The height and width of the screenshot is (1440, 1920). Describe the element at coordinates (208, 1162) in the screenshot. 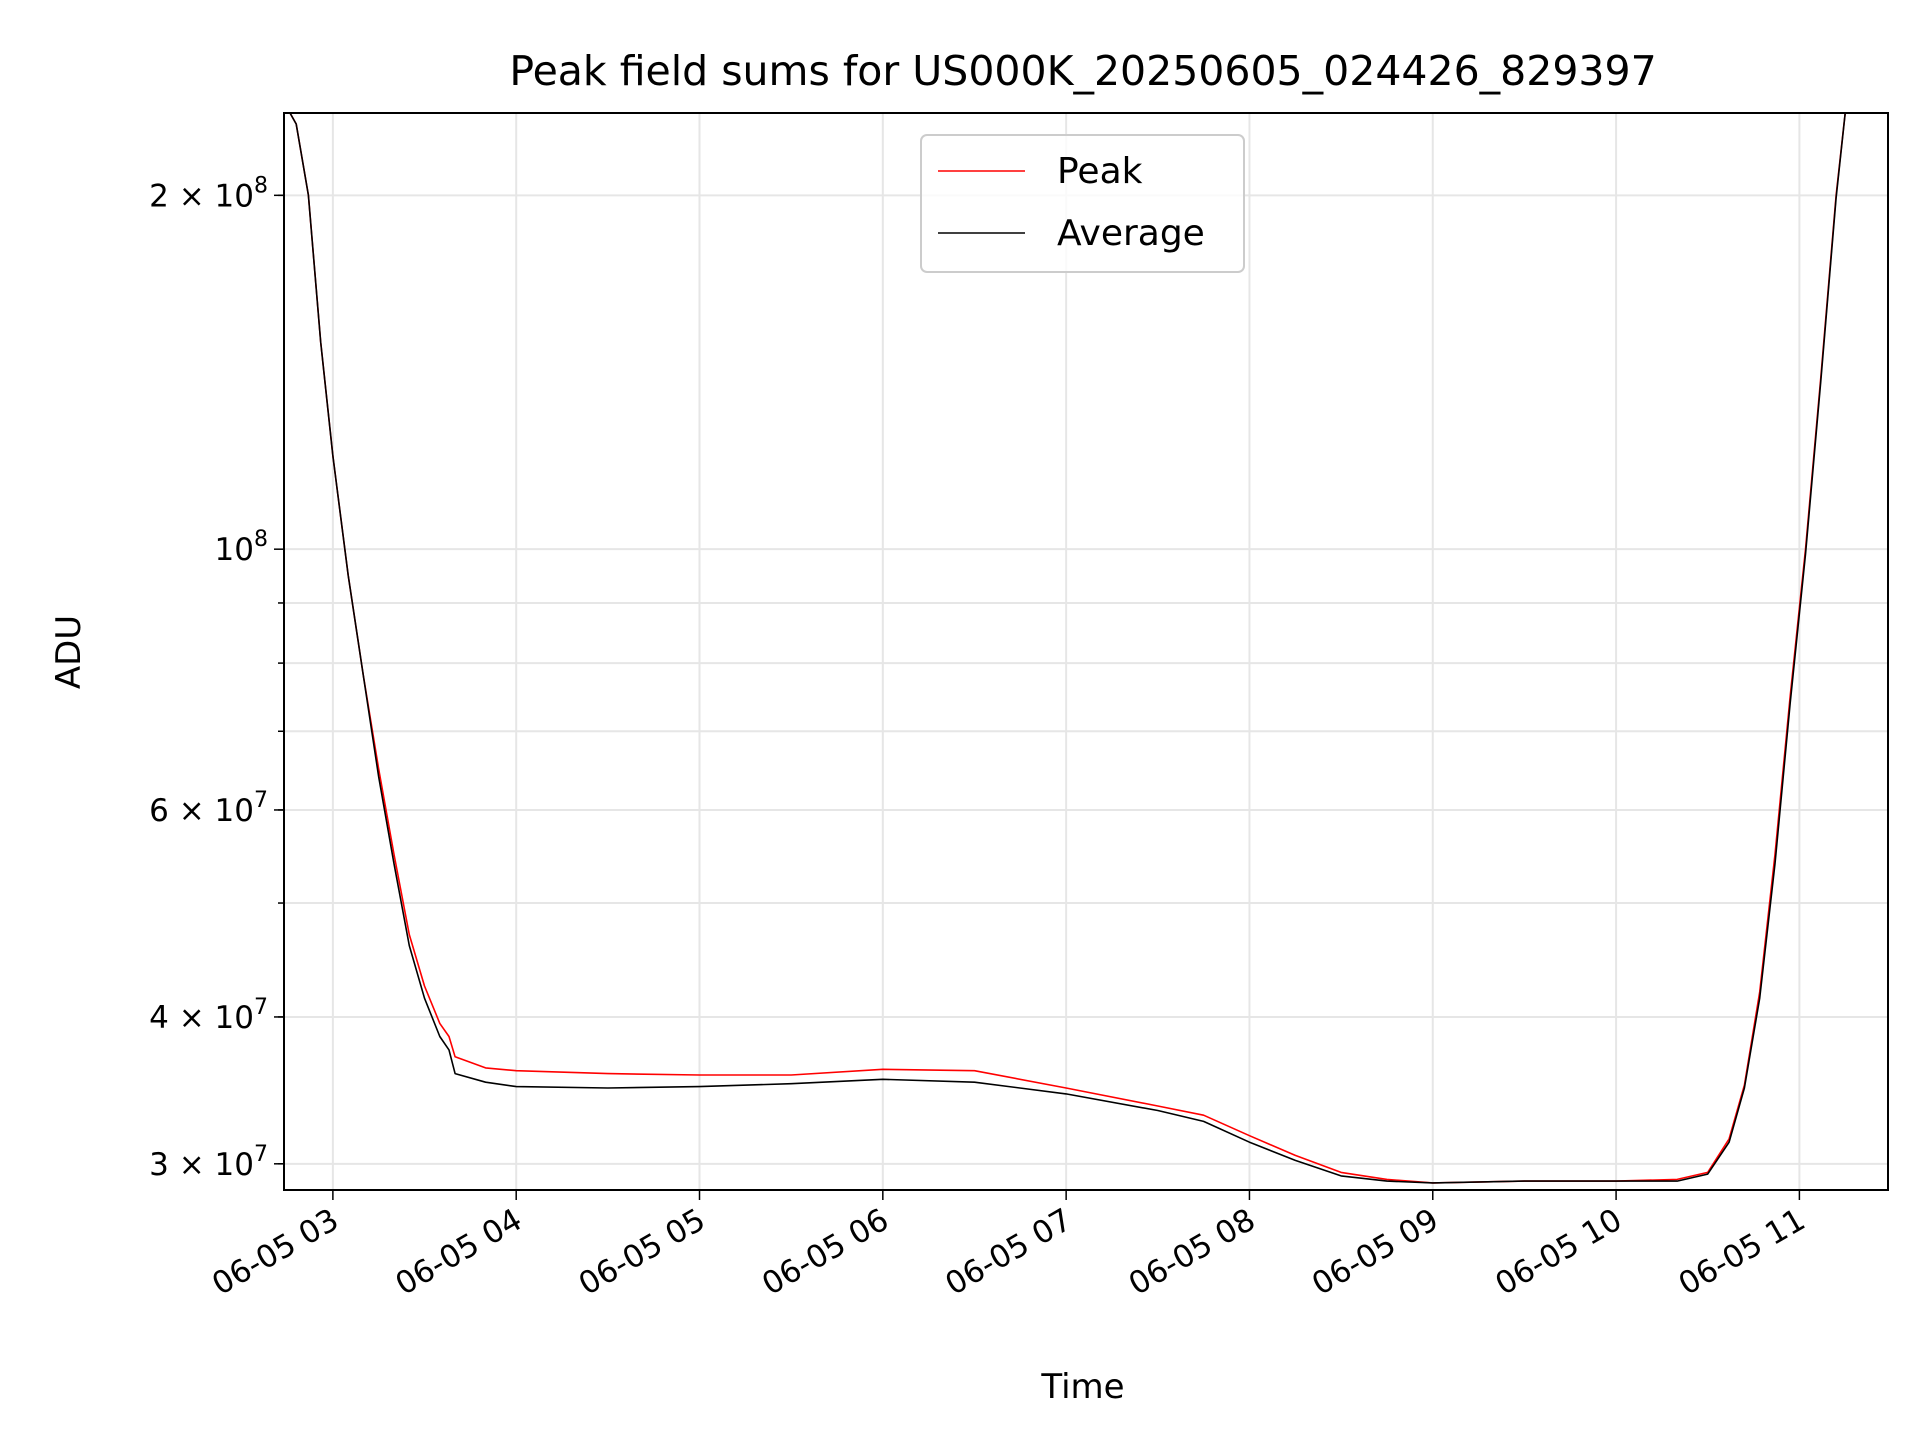

I see `y-tick-label: 3 × 107` at that location.